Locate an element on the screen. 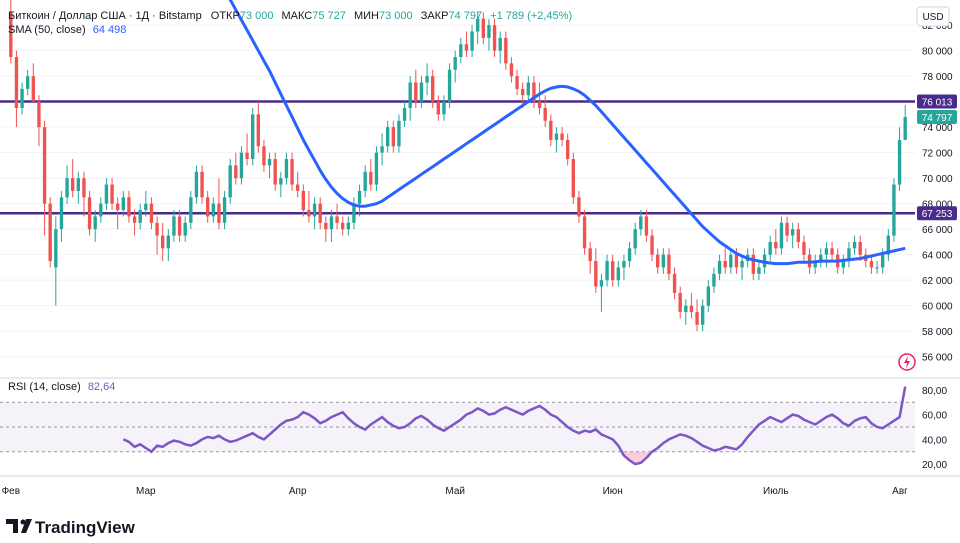 Image resolution: width=960 pixels, height=543 pixels. rsi-legend: RSI (14, close) 82,64 is located at coordinates (61, 387).